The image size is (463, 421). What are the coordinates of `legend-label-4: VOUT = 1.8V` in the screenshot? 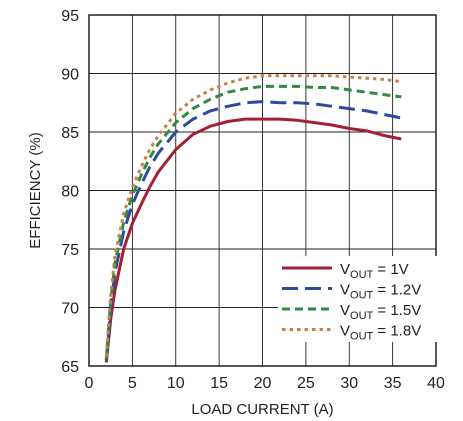 It's located at (380, 333).